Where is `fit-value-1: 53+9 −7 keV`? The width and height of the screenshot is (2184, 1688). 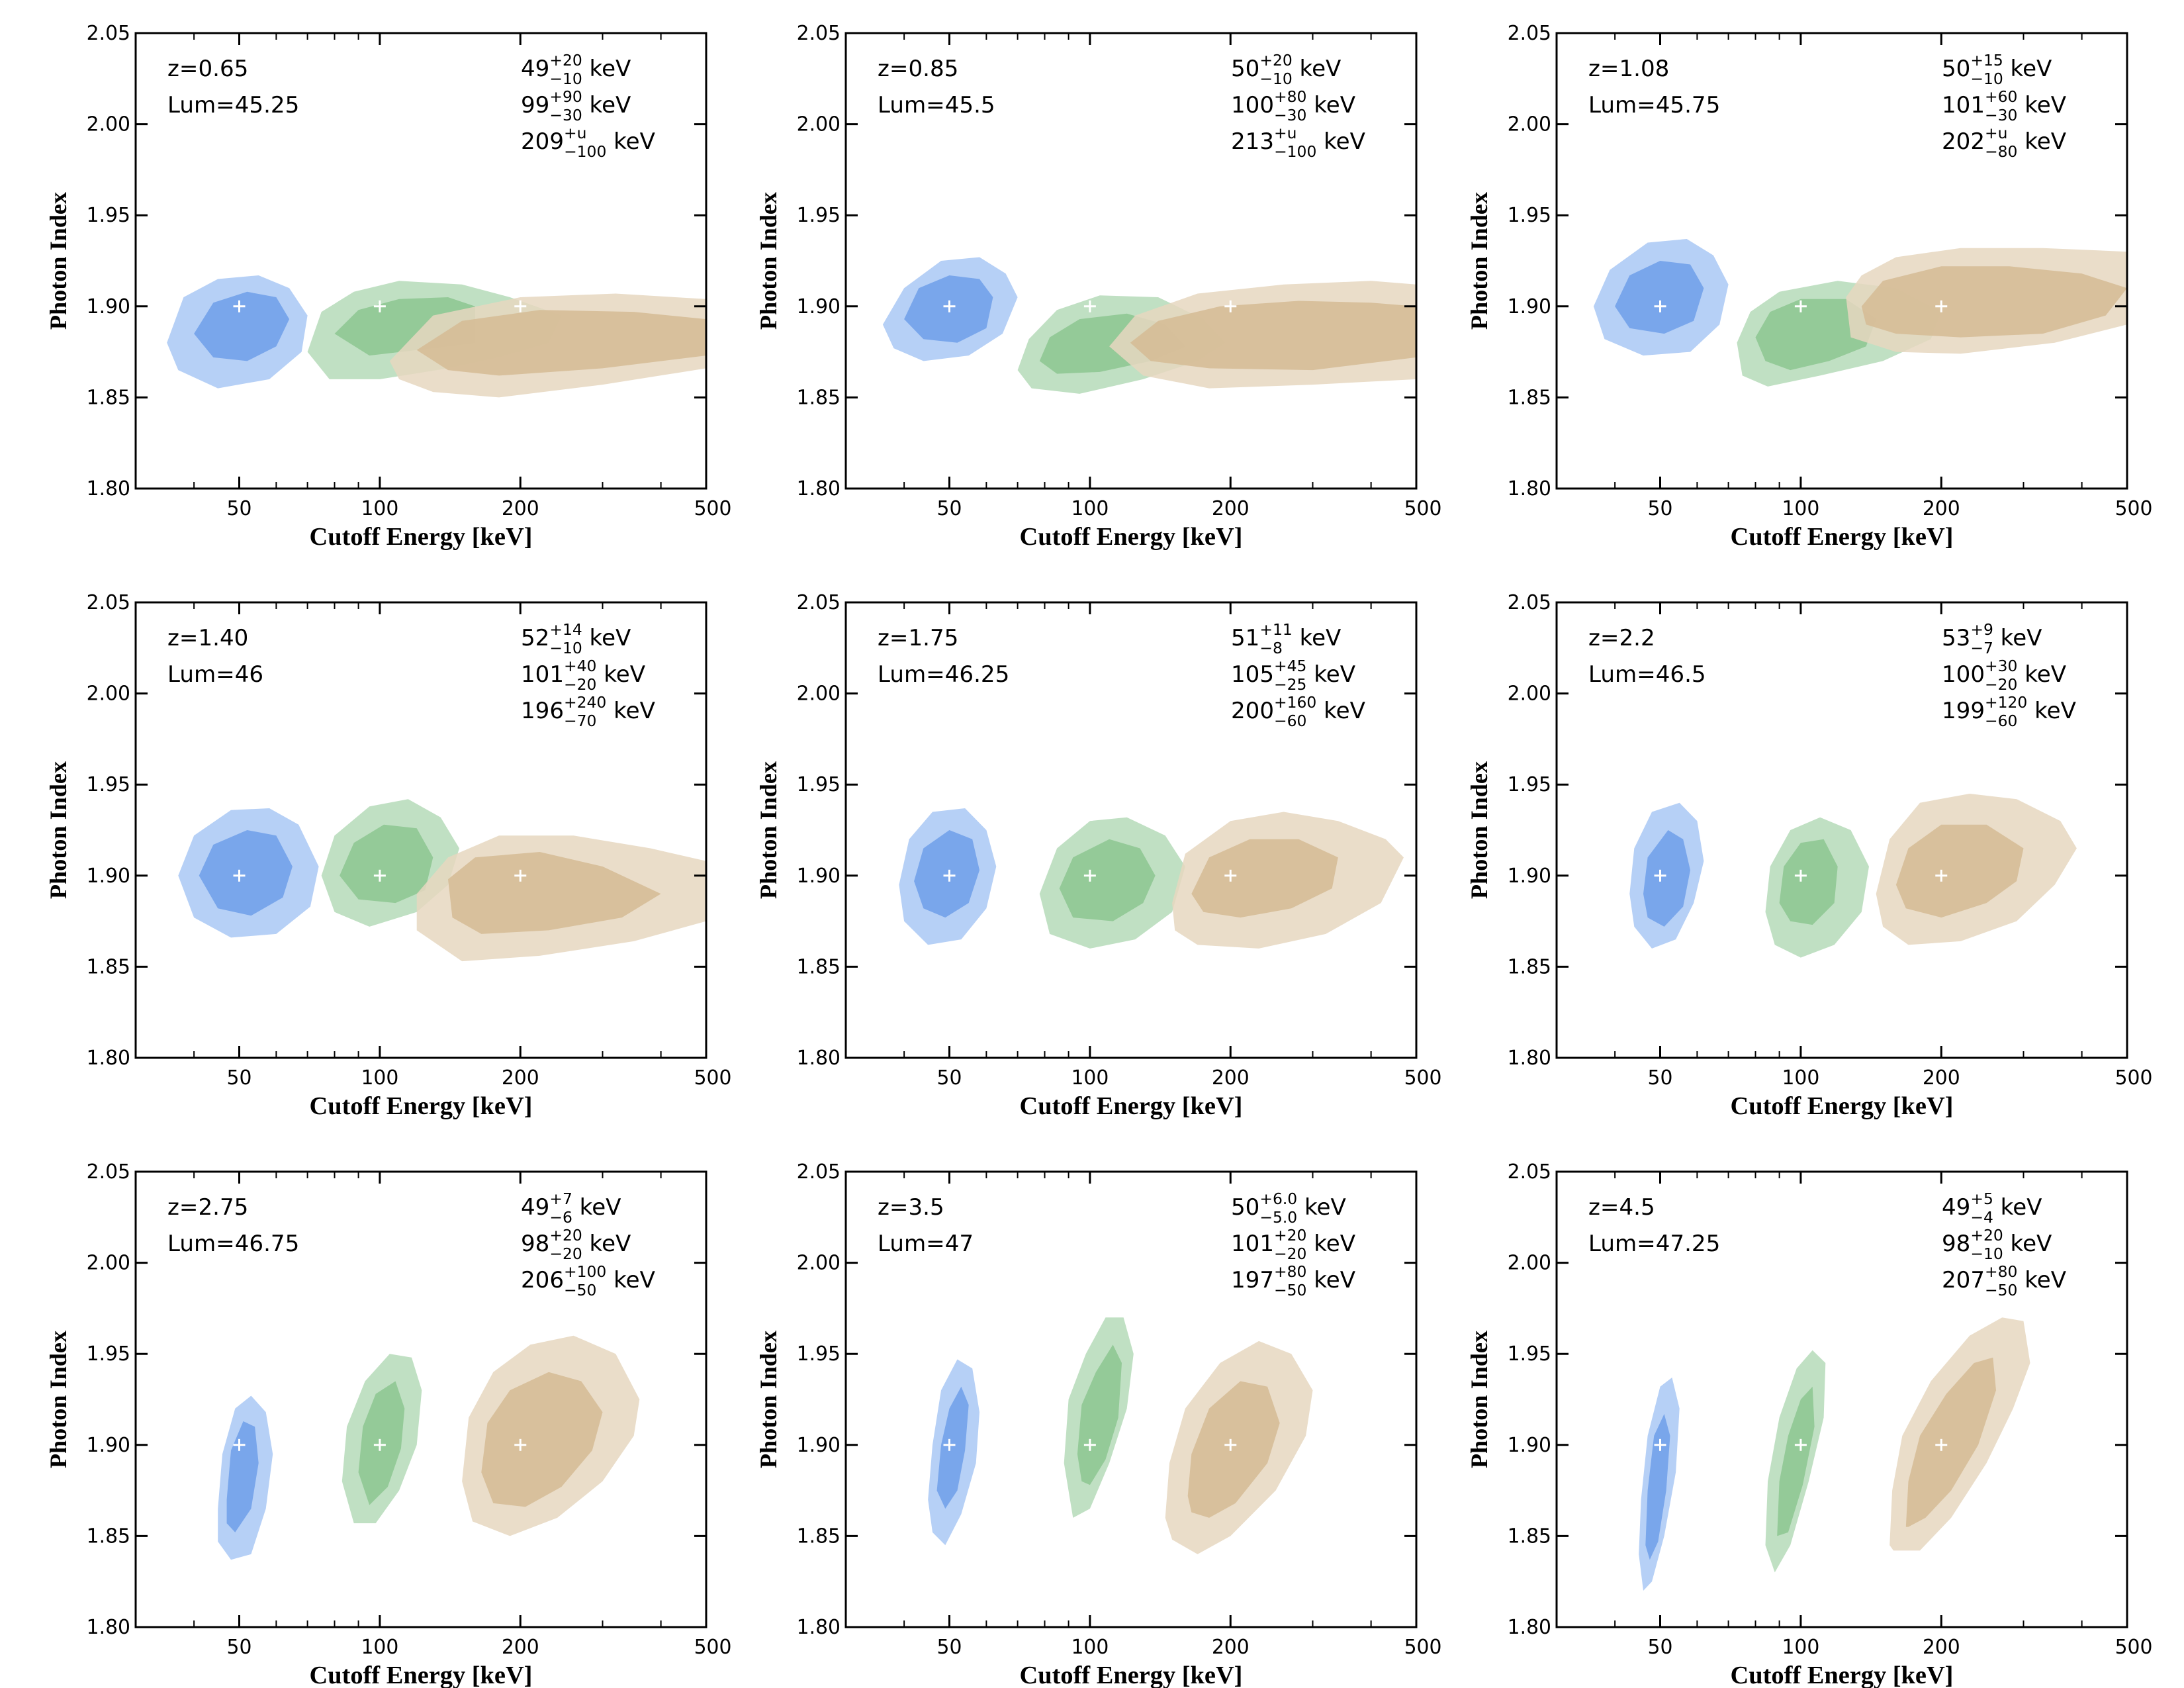
fit-value-1: 53+9 −7 keV is located at coordinates (1992, 638).